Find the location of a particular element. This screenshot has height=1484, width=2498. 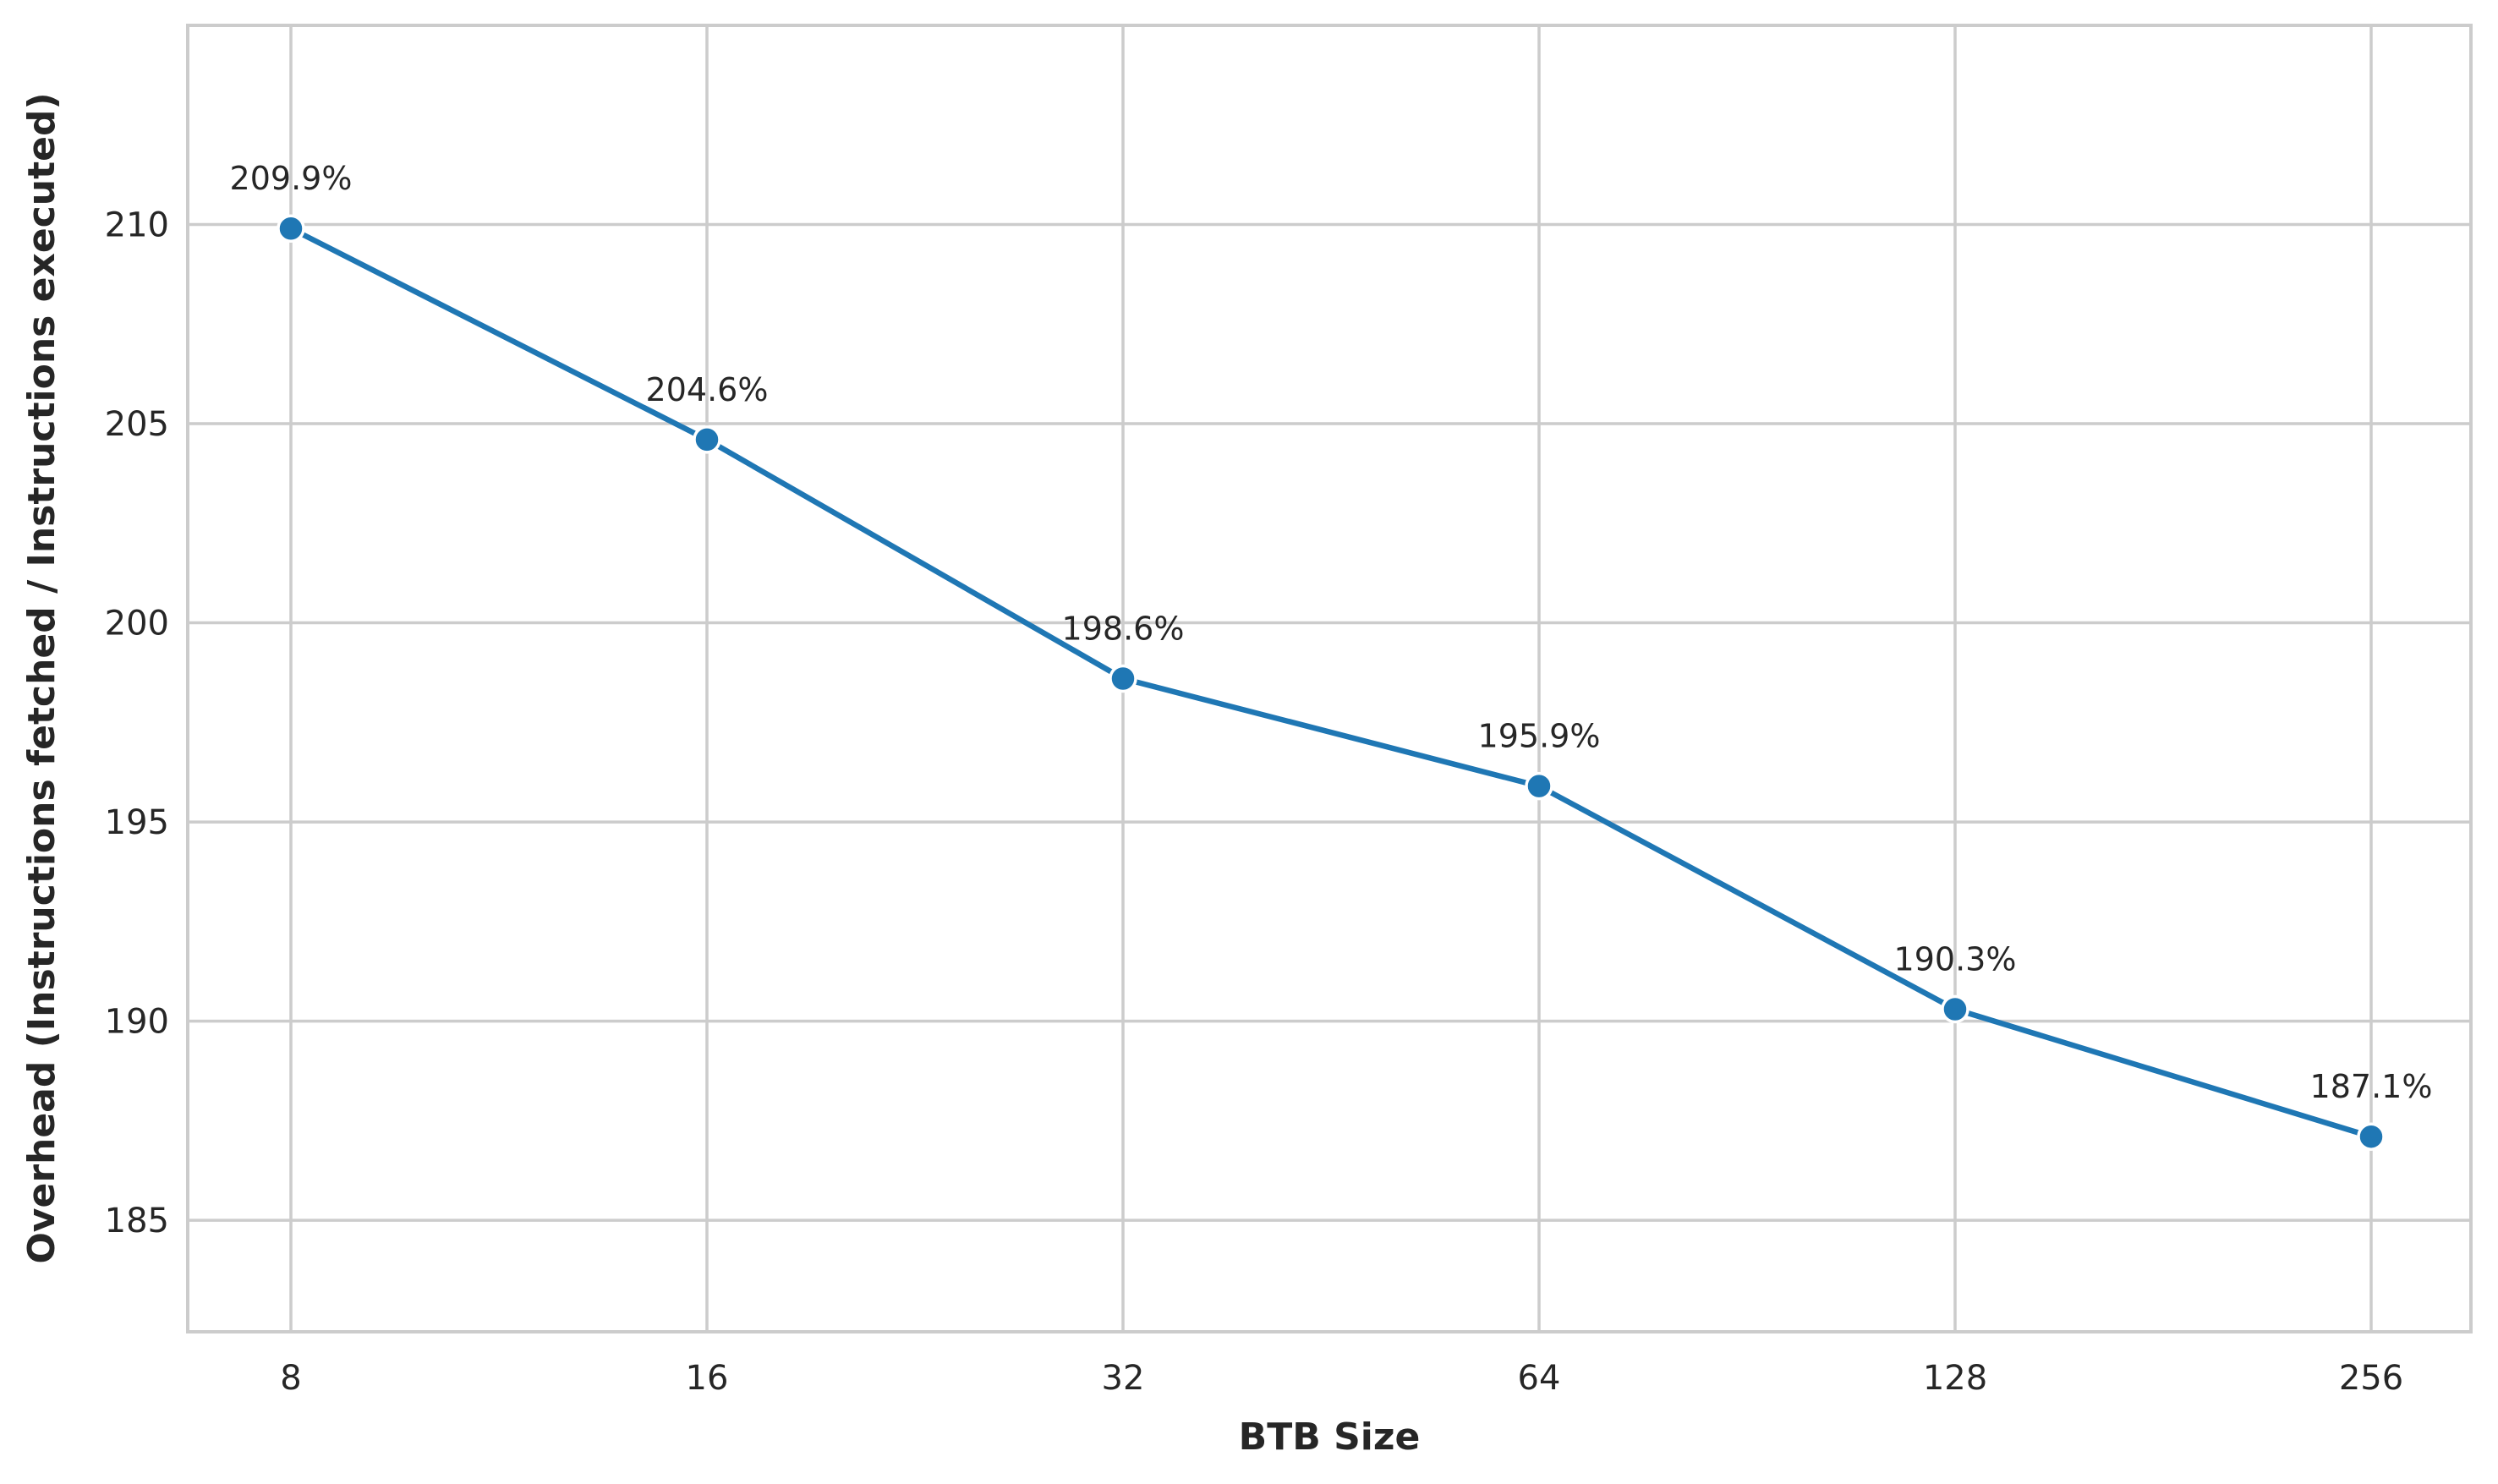

data-label: 204.6% is located at coordinates (707, 389).